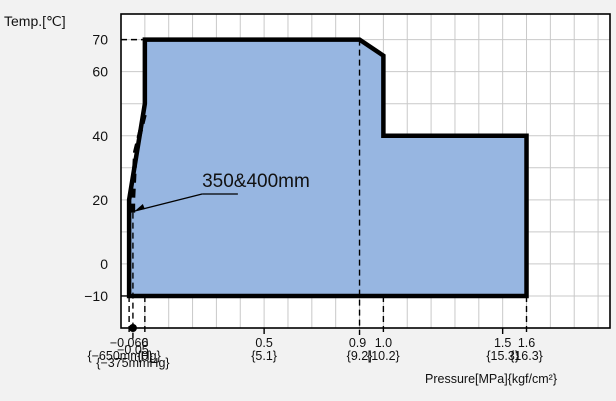 The height and width of the screenshot is (401, 616). Describe the element at coordinates (139, 208) in the screenshot. I see `annotation-arrowhead` at that location.